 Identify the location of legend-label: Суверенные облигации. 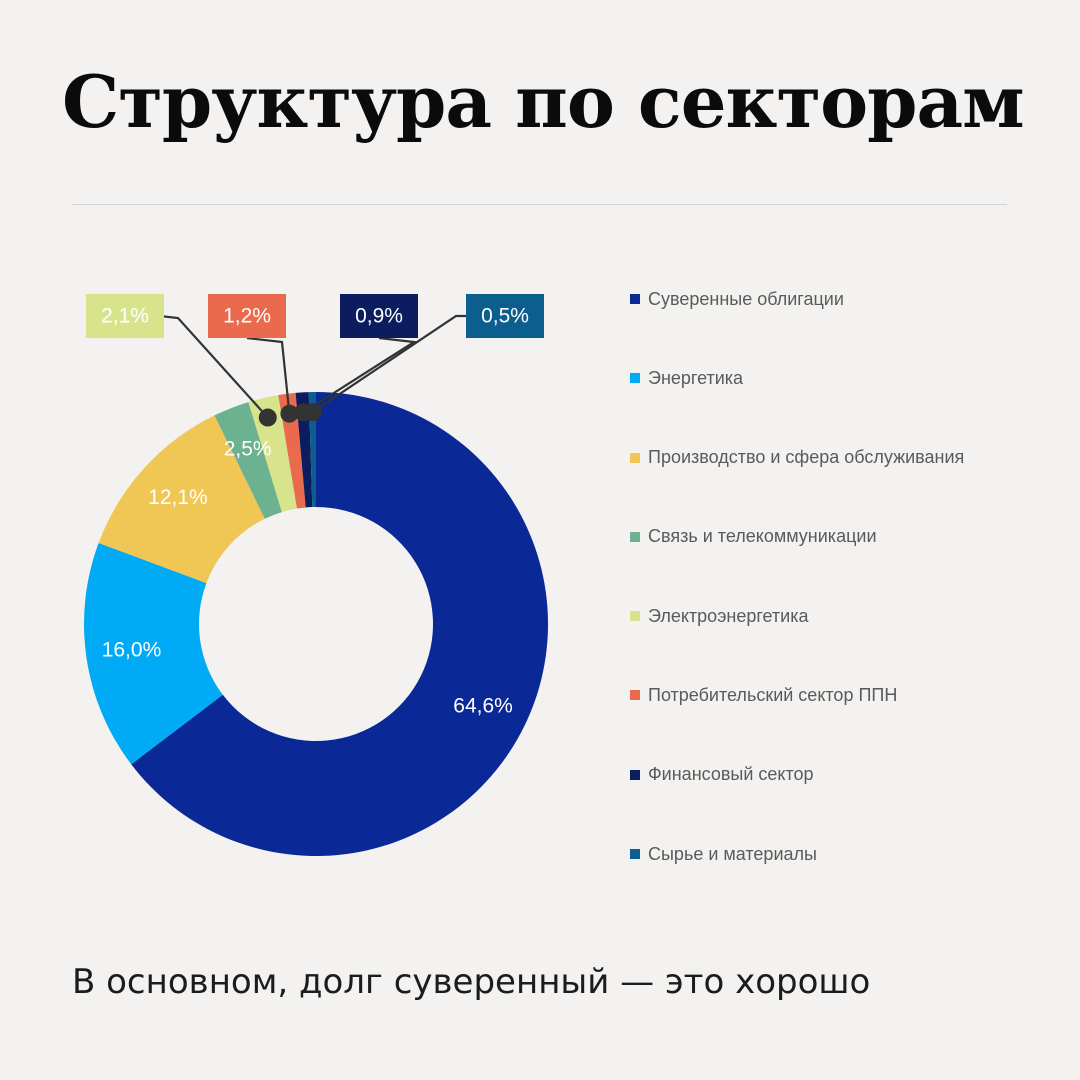
(746, 298).